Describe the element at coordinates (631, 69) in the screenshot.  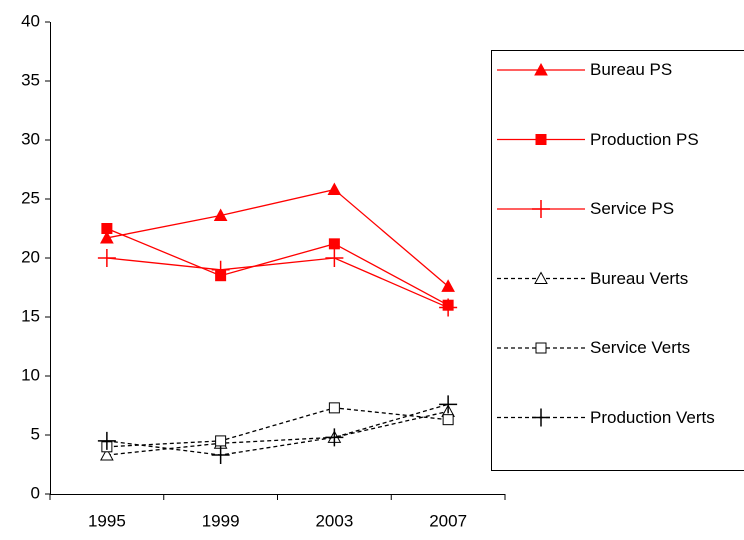
I see `legend-label: Bureau PS` at that location.